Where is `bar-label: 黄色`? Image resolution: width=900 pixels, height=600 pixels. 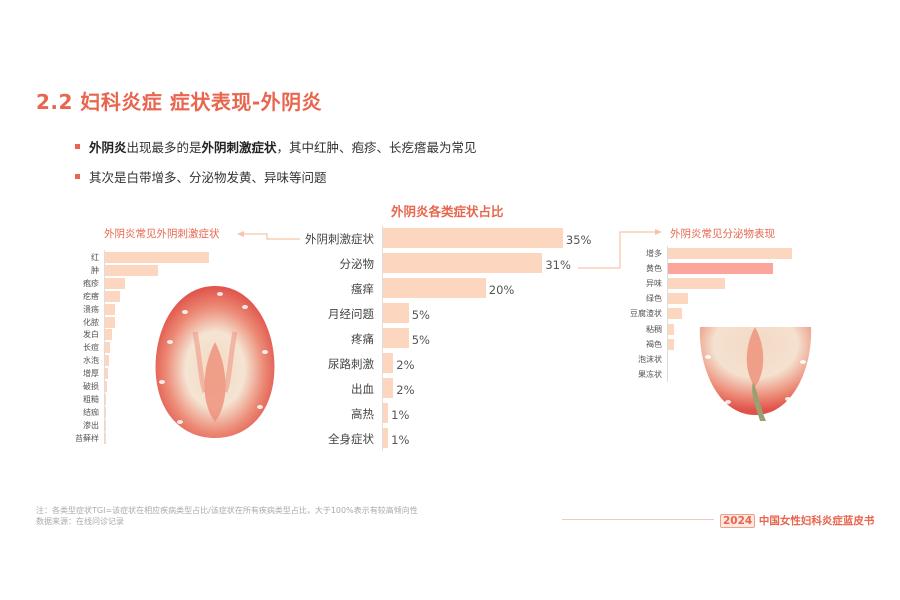
bar-label: 黄色 is located at coordinates (654, 269).